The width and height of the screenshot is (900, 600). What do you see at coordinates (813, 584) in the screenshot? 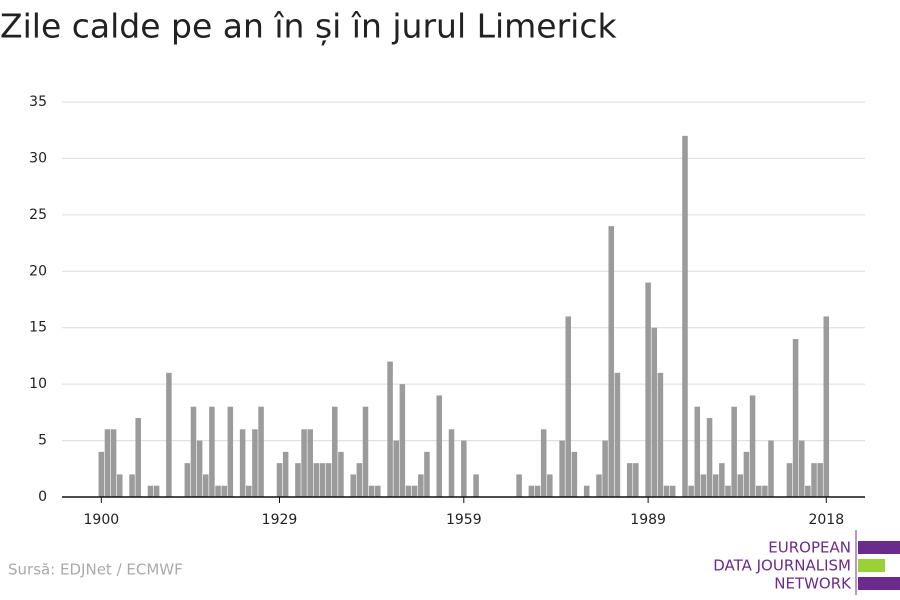
I see `logo-text: NETWORK` at bounding box center [813, 584].